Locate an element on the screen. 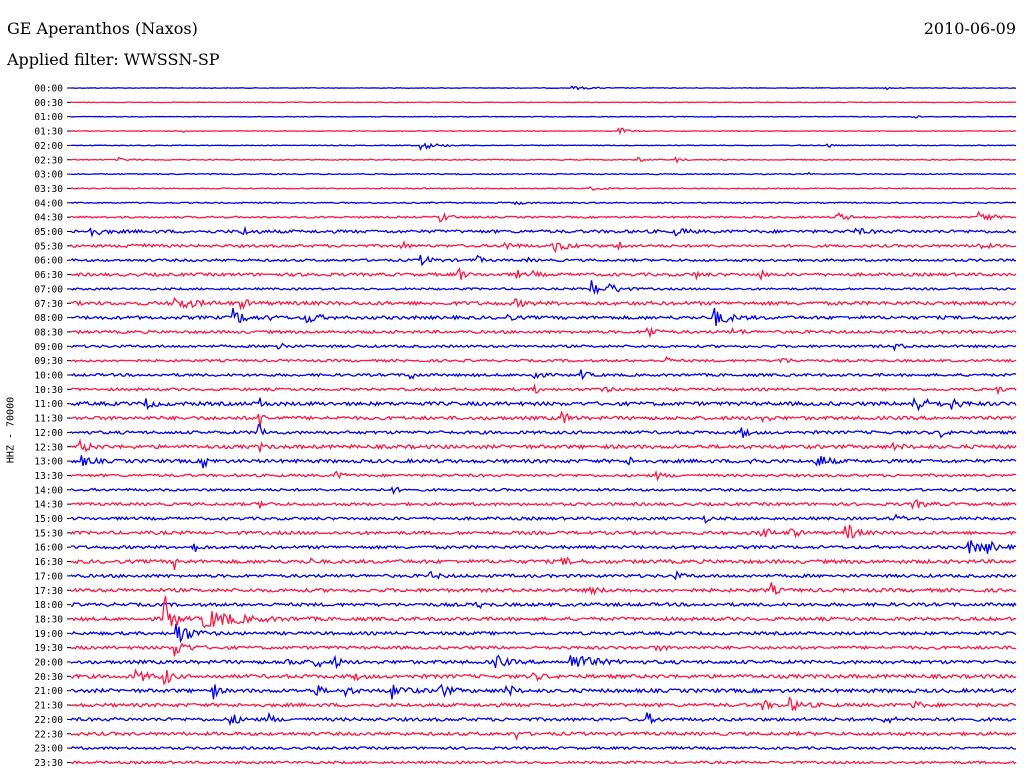  time-label: 18:30 is located at coordinates (48, 619).